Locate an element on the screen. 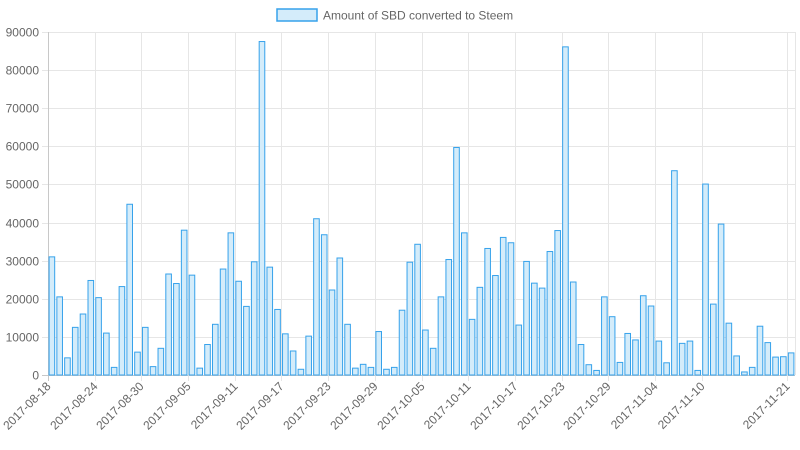  y-tick-label: 10000 is located at coordinates (23, 338).